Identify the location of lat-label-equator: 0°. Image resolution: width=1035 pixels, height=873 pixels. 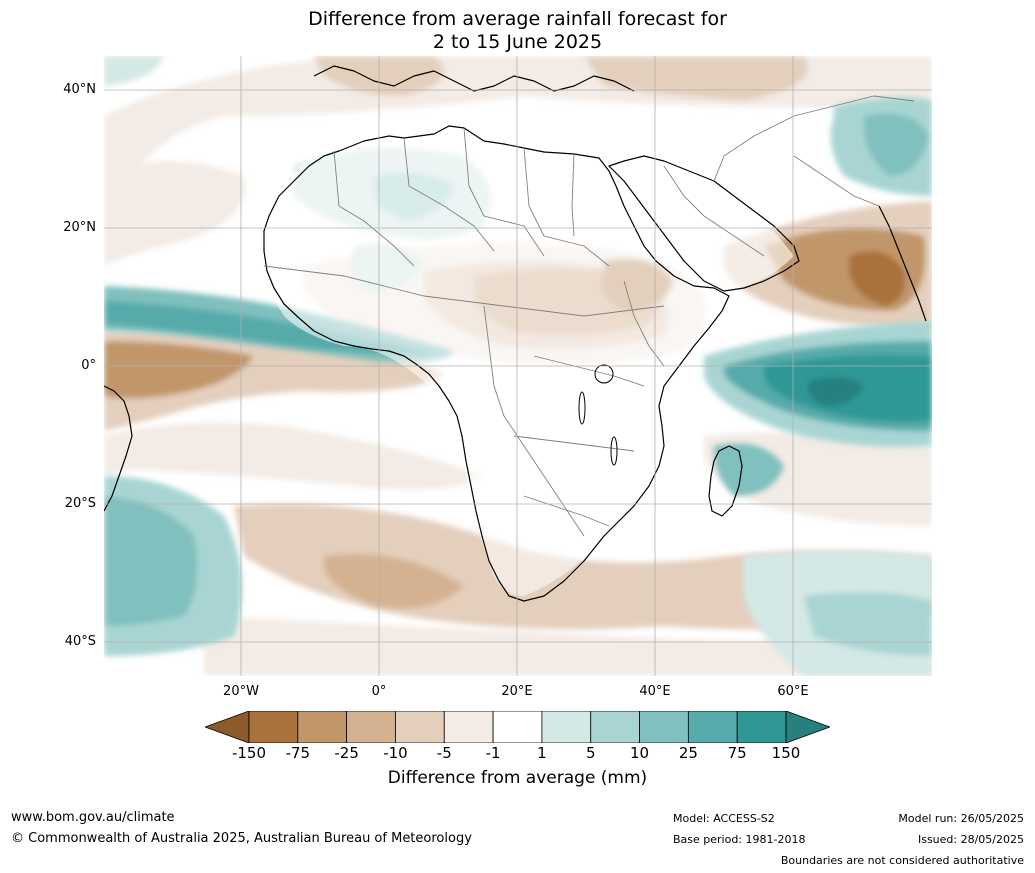
(88, 365).